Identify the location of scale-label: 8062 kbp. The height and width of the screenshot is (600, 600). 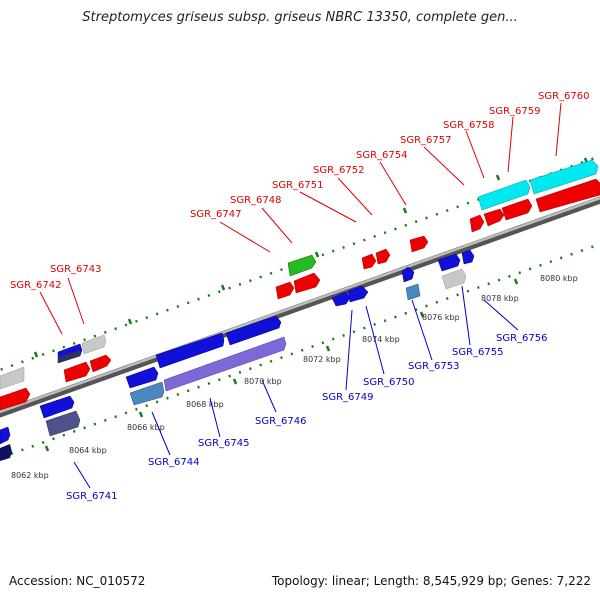
(30, 475).